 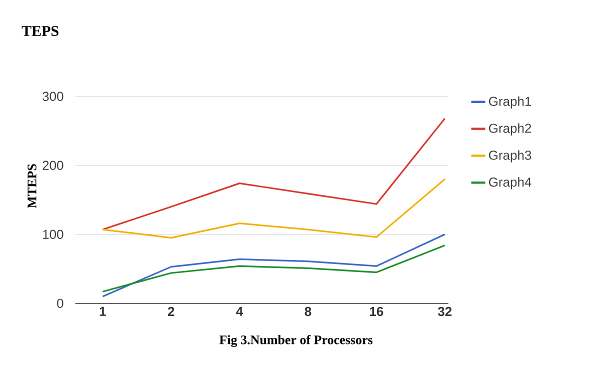 What do you see at coordinates (171, 311) in the screenshot?
I see `x-tick-label: 2` at bounding box center [171, 311].